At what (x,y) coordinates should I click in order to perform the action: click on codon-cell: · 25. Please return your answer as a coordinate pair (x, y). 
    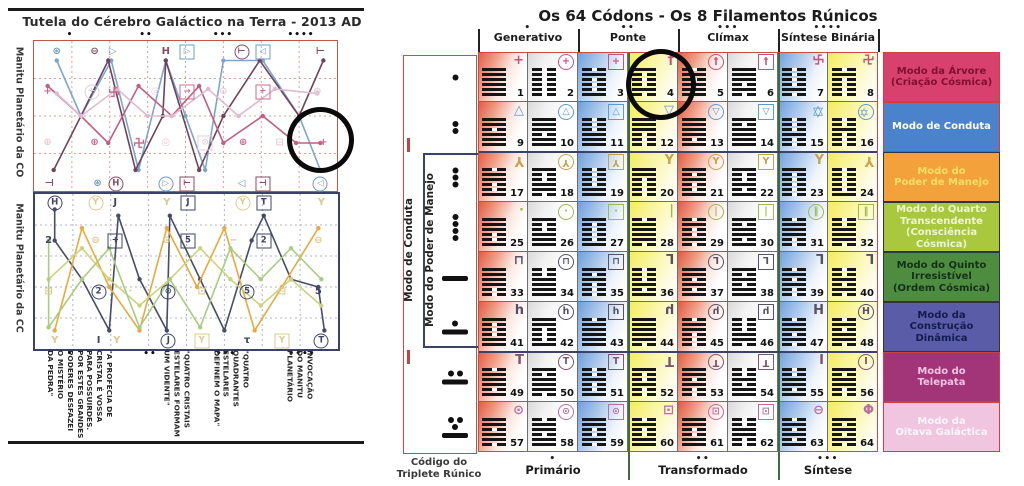
    Looking at the image, I should click on (503, 227).